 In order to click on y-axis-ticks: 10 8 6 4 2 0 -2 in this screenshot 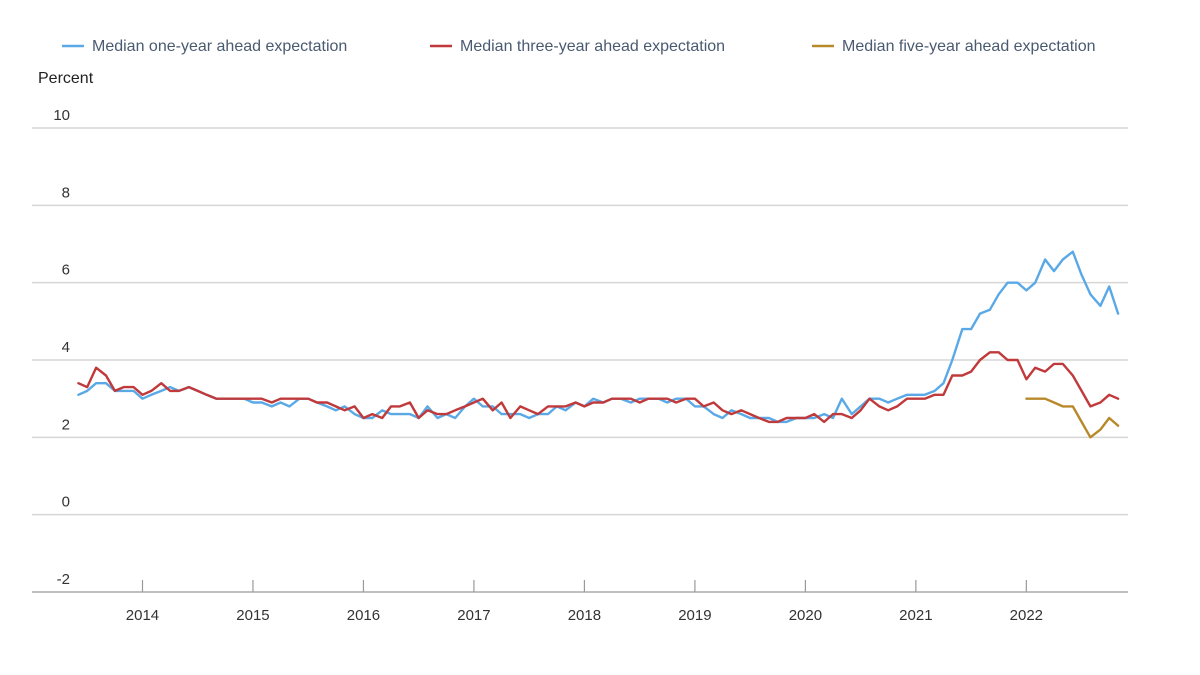, I will do `click(61, 347)`.